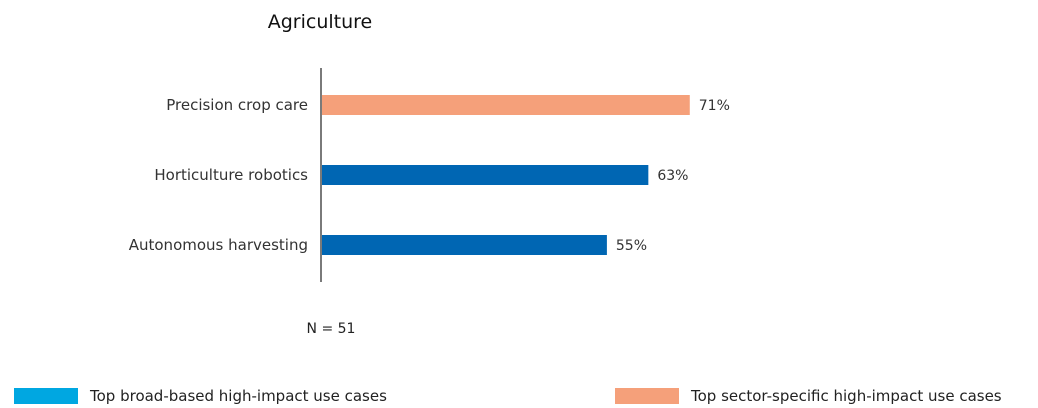 The height and width of the screenshot is (408, 1038). I want to click on legend-swatch-sector-specific, so click(647, 396).